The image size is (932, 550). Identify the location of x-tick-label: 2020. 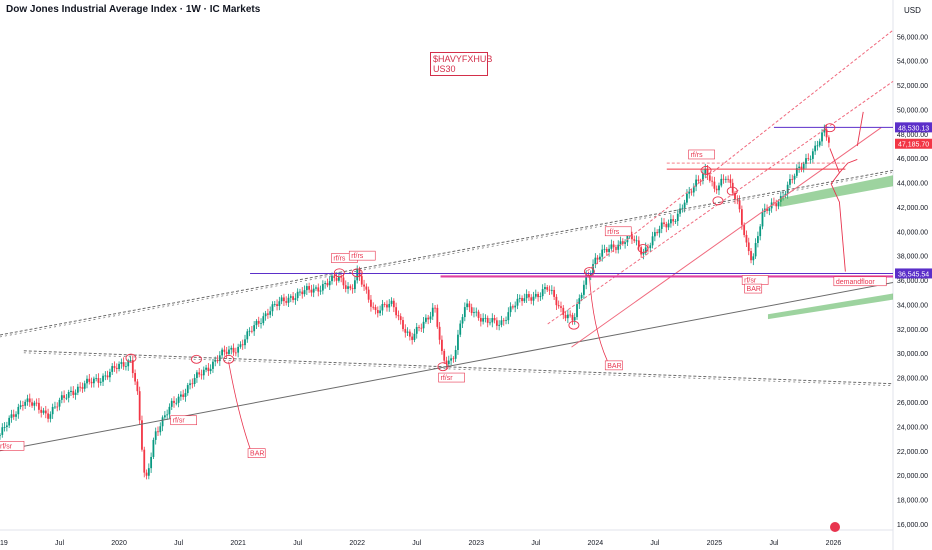
(119, 543).